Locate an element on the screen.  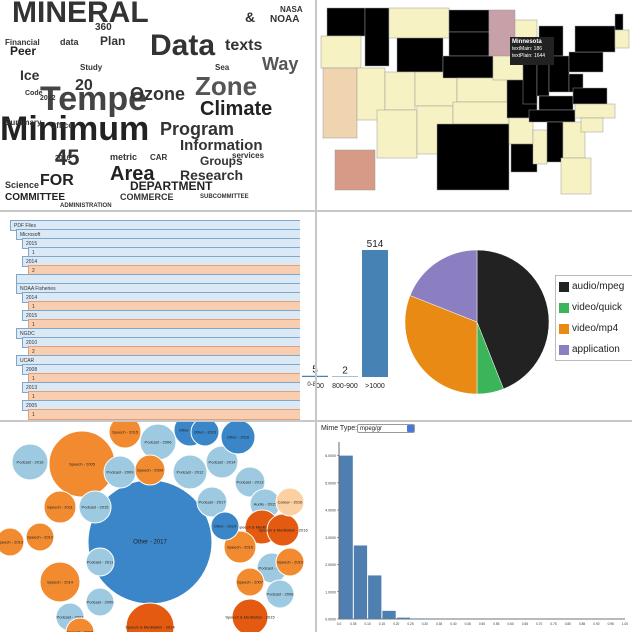
cloud-word: MINERAL is located at coordinates (80, 14).